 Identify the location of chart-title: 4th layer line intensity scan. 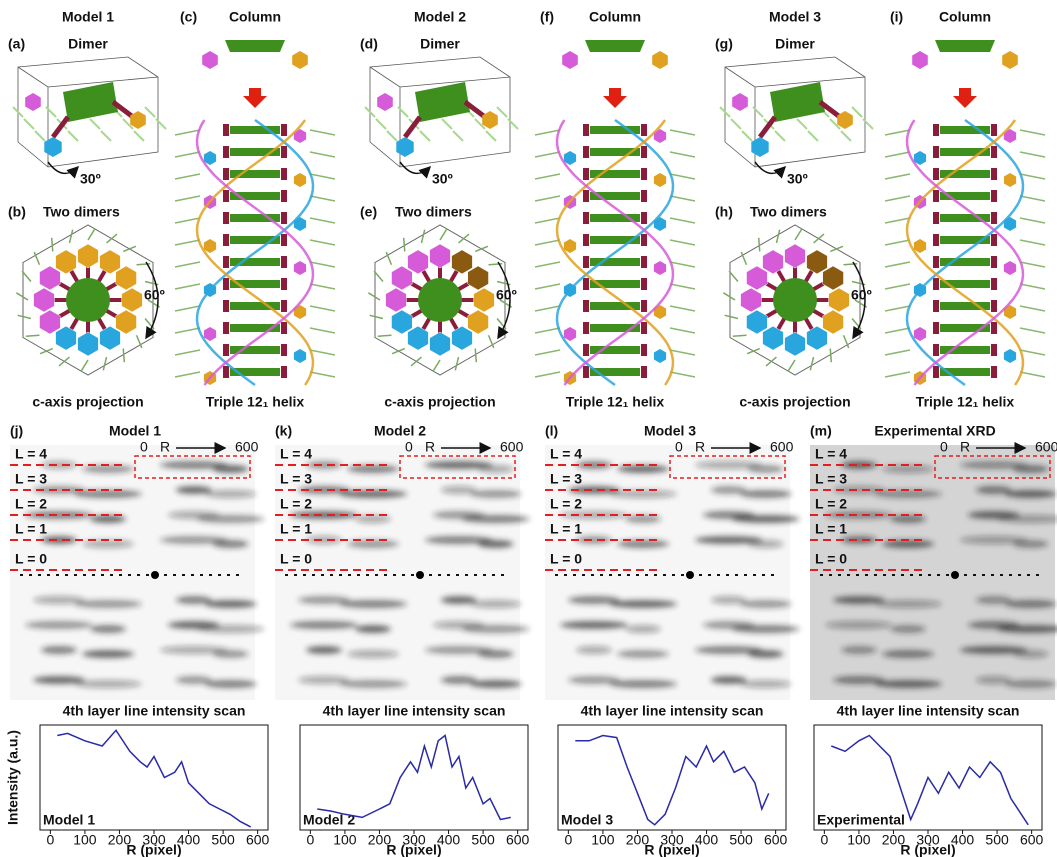
(414, 711).